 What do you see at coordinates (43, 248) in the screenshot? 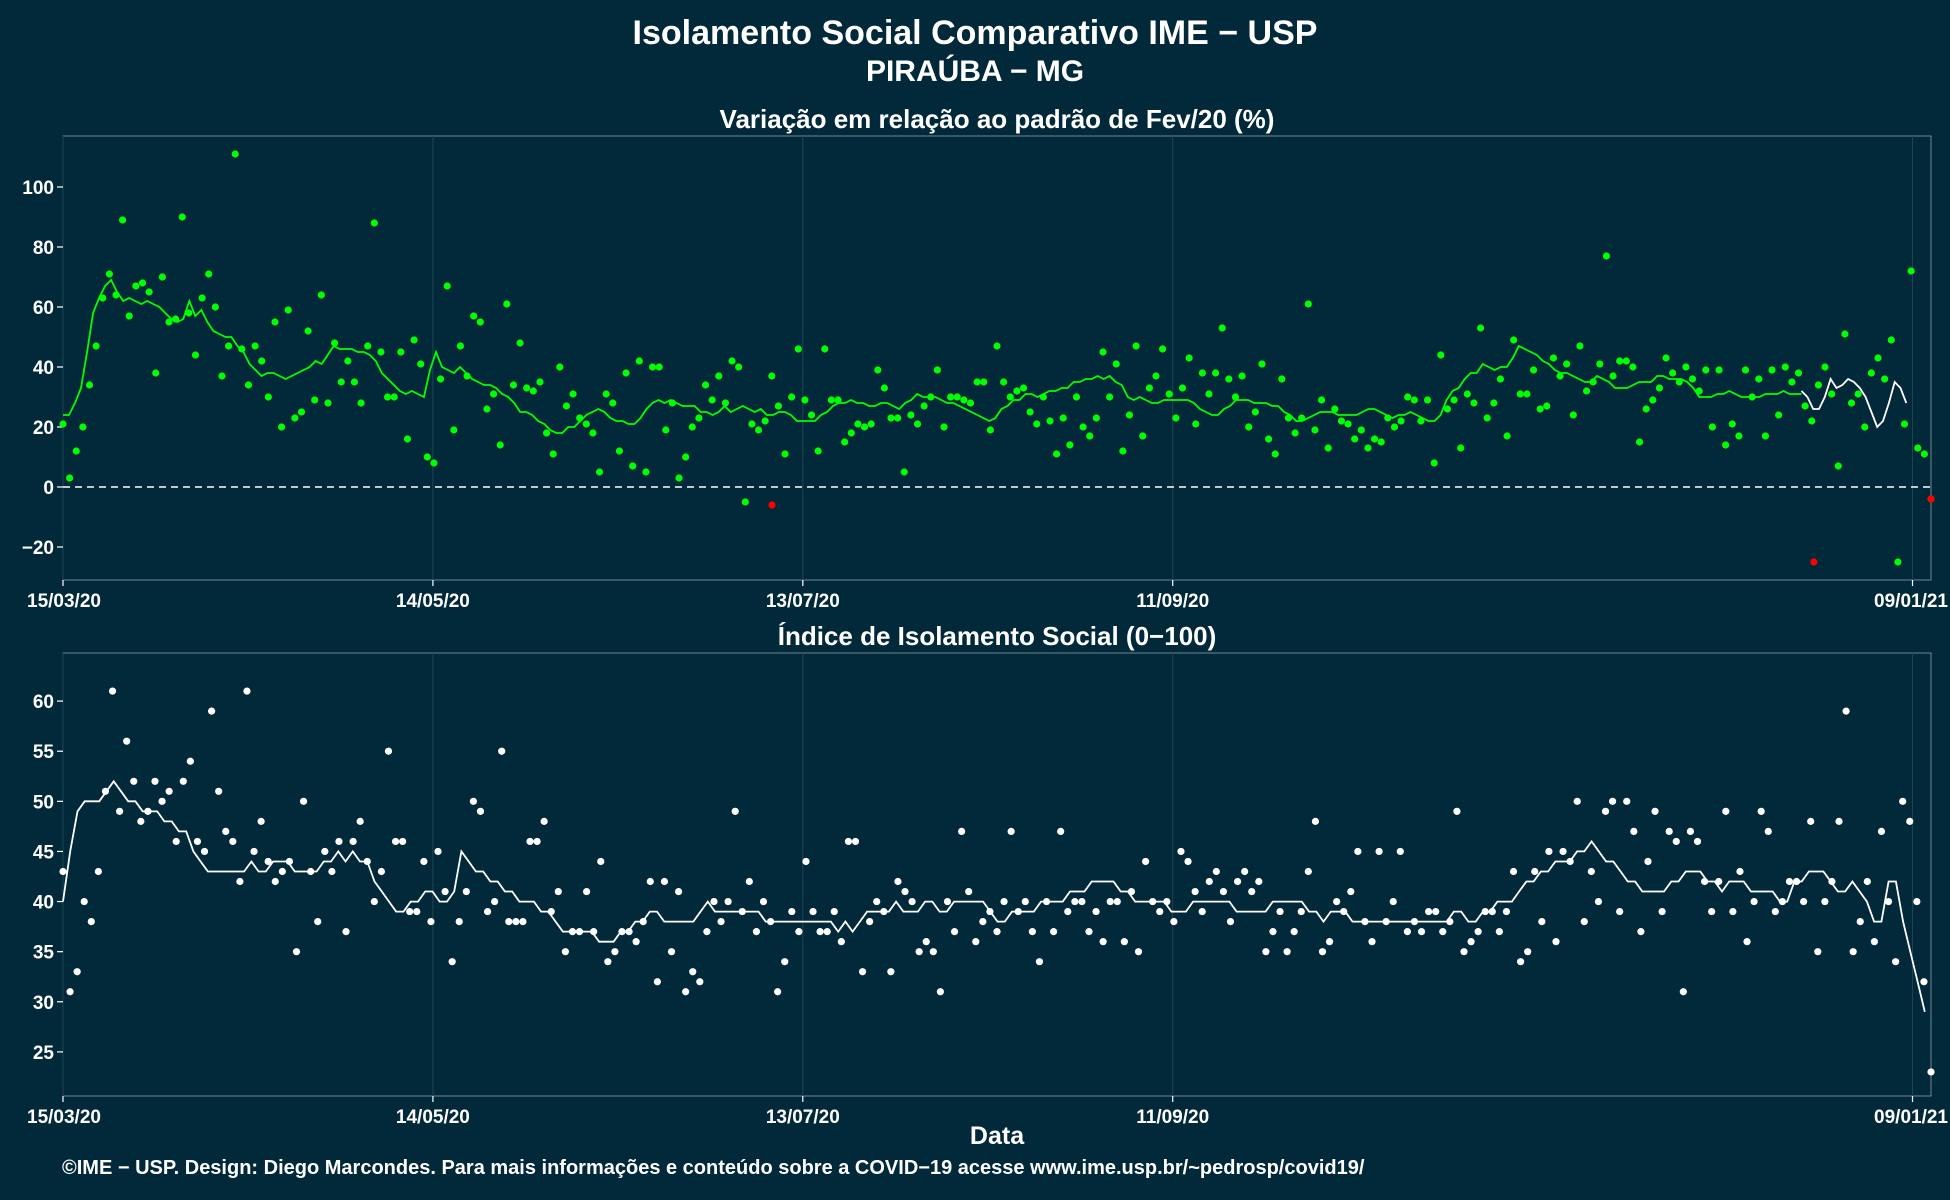
I see `y-tick-label: 80` at bounding box center [43, 248].